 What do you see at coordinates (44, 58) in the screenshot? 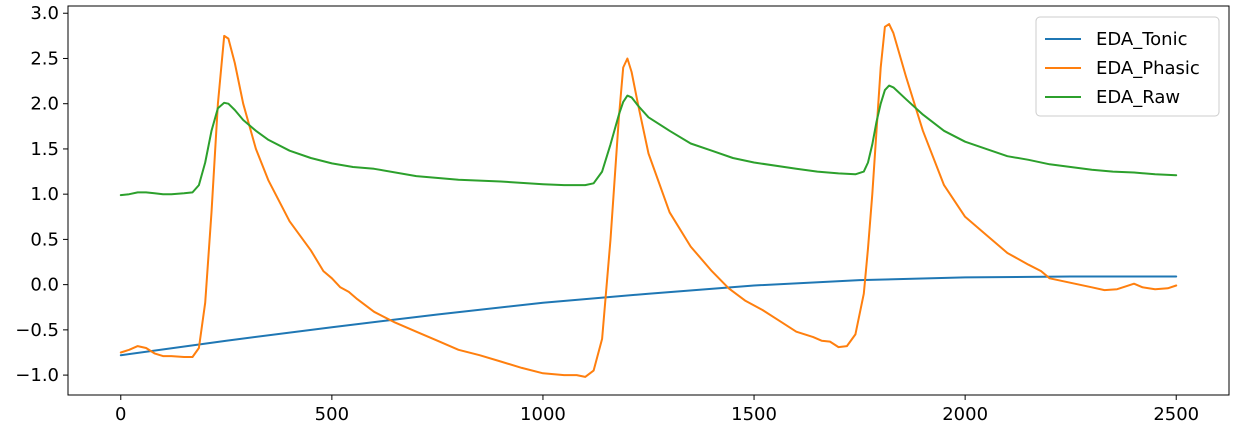
I see `y-tick-label: 2.5` at bounding box center [44, 58].